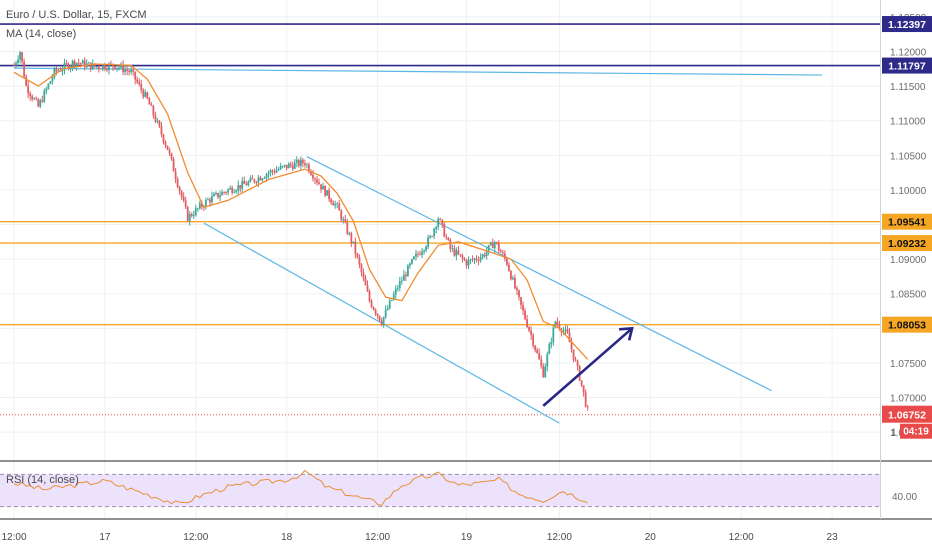 The height and width of the screenshot is (550, 932). Describe the element at coordinates (41, 34) in the screenshot. I see `ma-legend: MA (14, close)` at that location.